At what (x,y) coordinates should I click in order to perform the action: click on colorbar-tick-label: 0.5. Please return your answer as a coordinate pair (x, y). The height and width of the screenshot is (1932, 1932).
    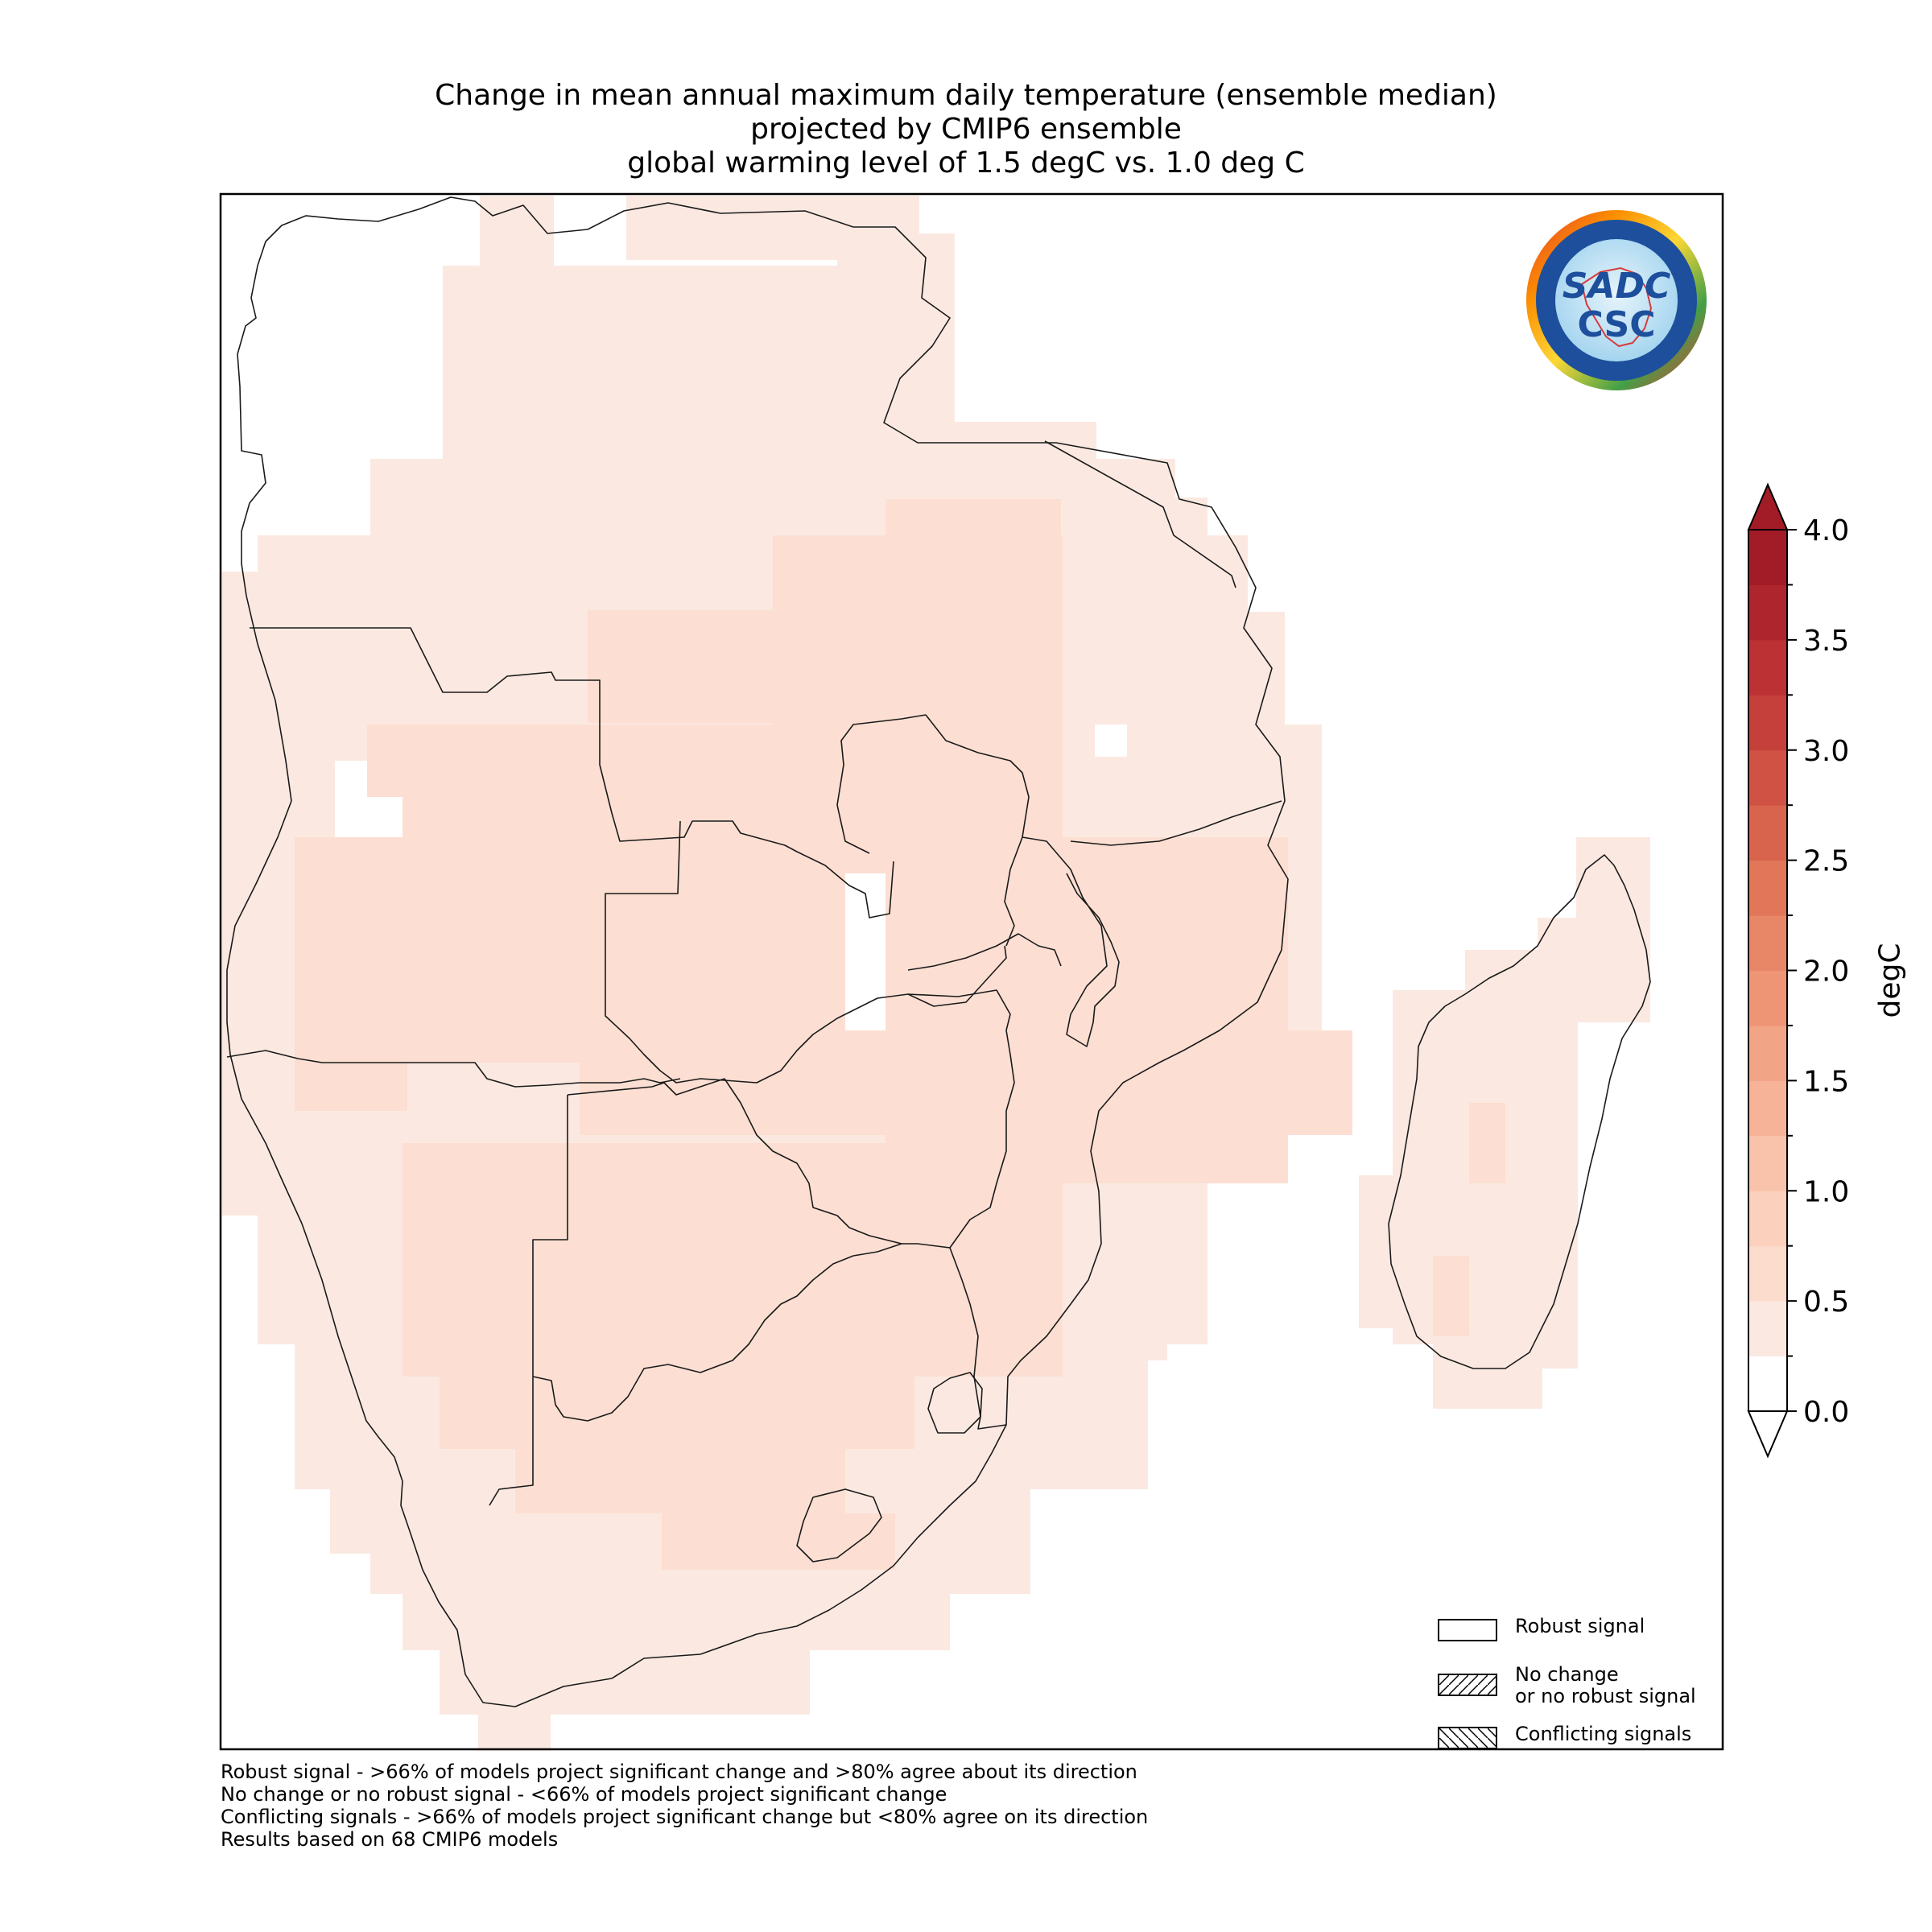
    Looking at the image, I should click on (1826, 1302).